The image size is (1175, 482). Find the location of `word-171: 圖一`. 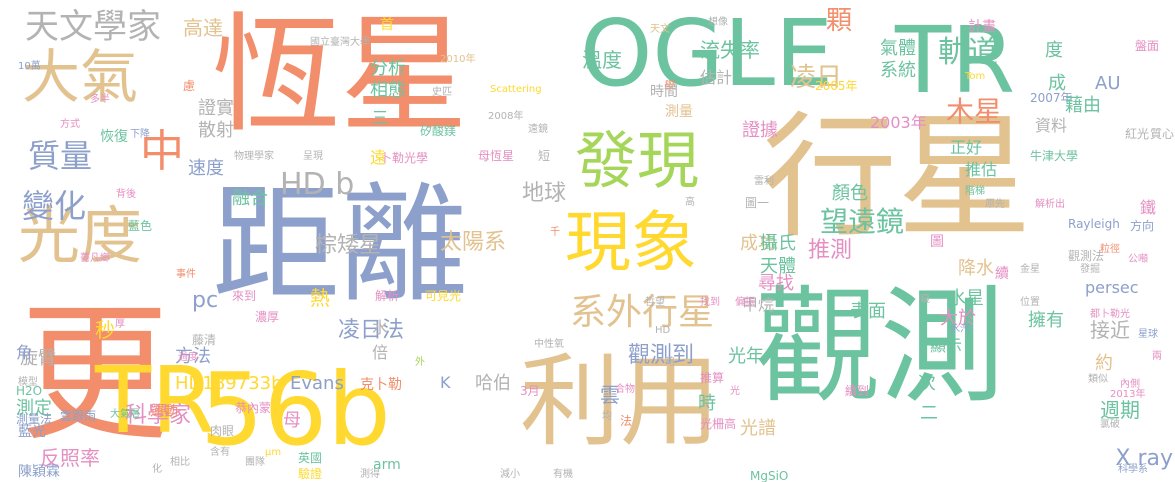

word-171: 圖一 is located at coordinates (757, 203).